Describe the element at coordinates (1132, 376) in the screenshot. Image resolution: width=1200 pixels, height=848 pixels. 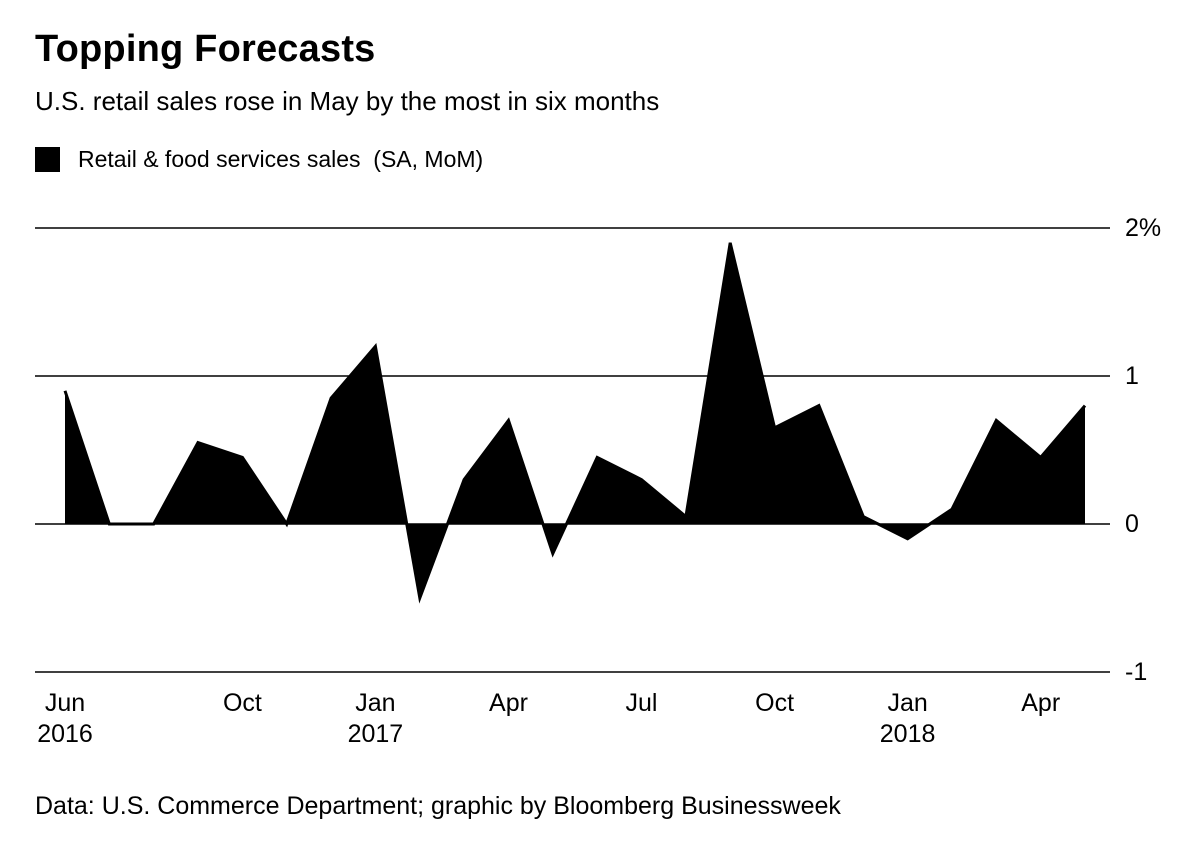
I see `y-tick-label: 1` at that location.